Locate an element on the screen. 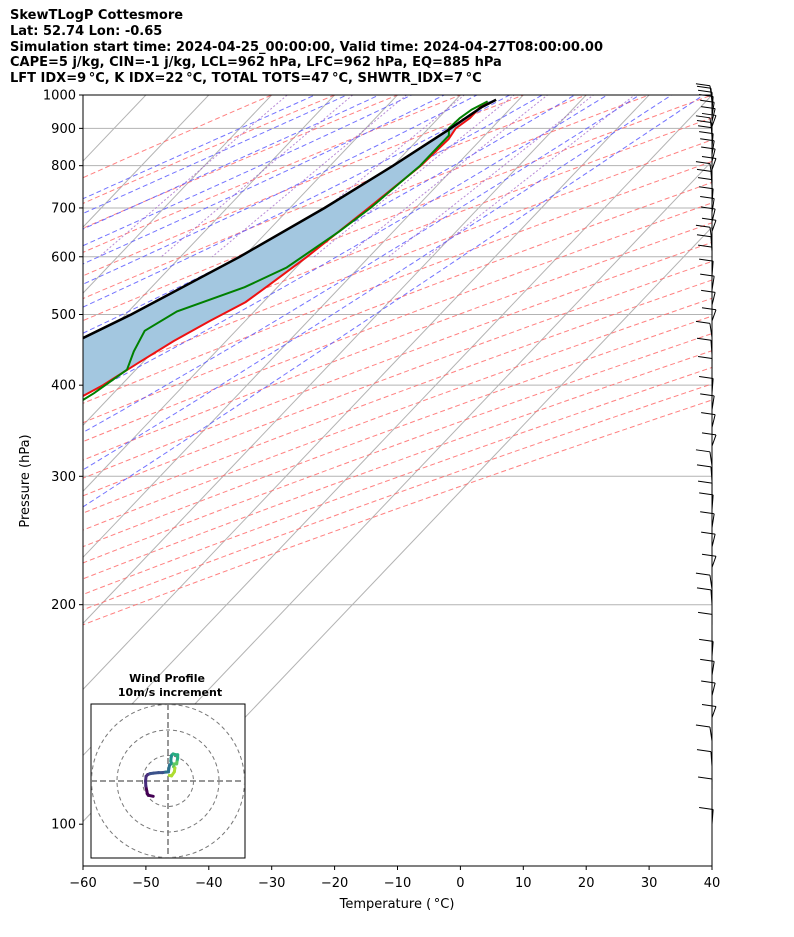 The width and height of the screenshot is (794, 937). y-tick-label: 800 is located at coordinates (63, 166).